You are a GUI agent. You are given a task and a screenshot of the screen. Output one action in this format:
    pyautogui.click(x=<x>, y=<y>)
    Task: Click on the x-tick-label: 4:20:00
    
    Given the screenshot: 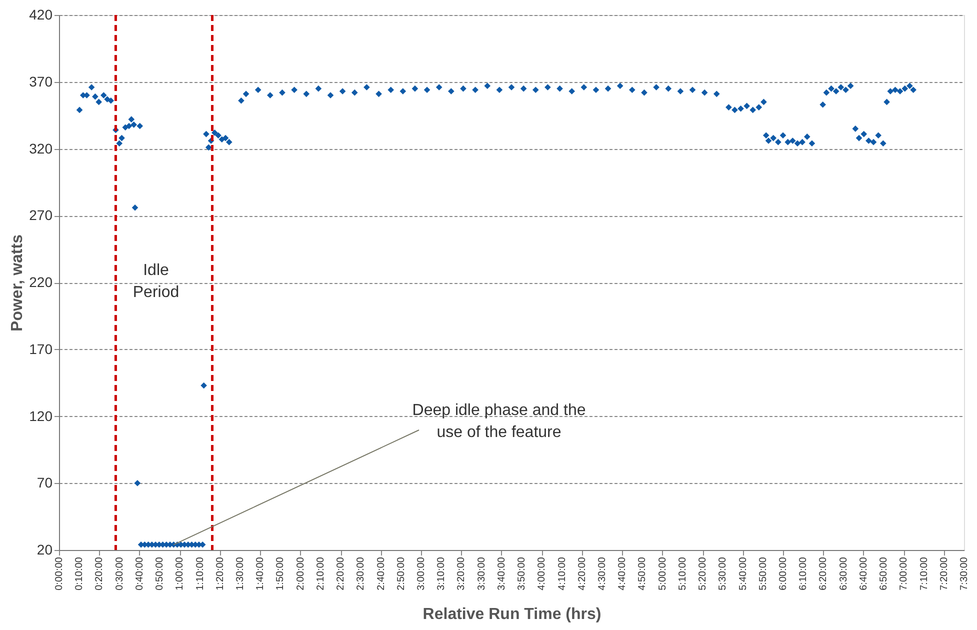 What is the action you would take?
    pyautogui.click(x=582, y=573)
    